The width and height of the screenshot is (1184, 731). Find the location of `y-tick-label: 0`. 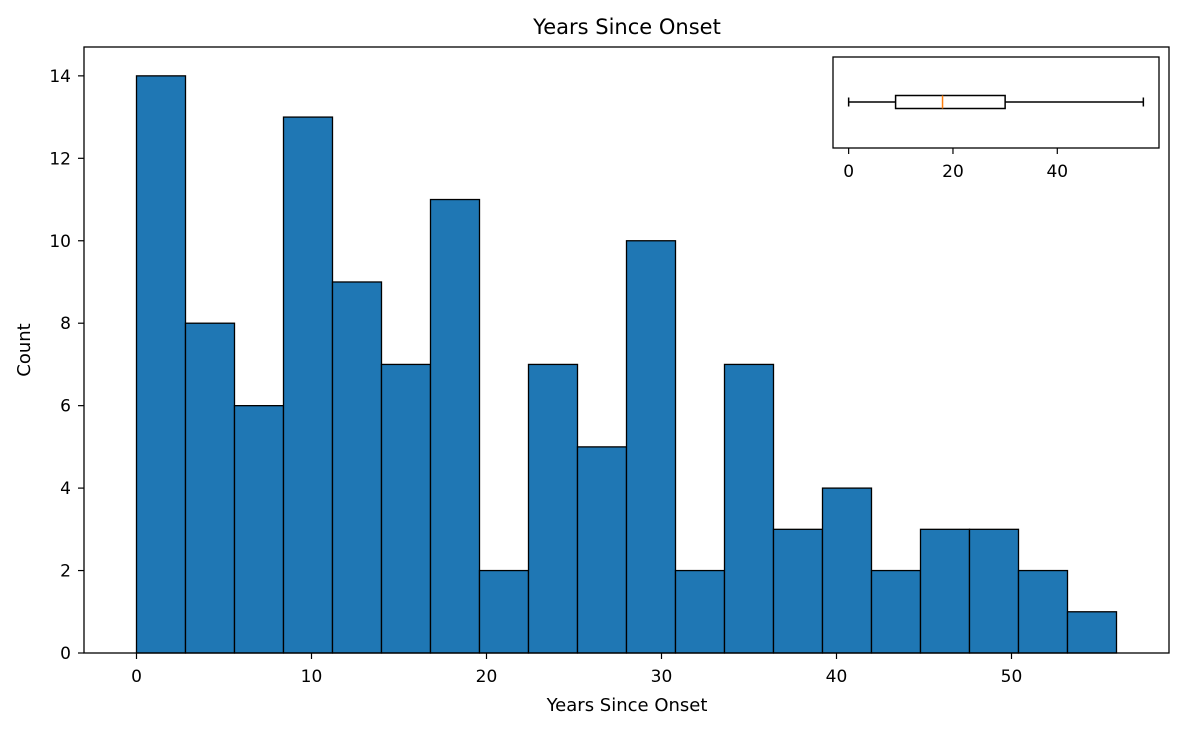

y-tick-label: 0 is located at coordinates (65, 654).